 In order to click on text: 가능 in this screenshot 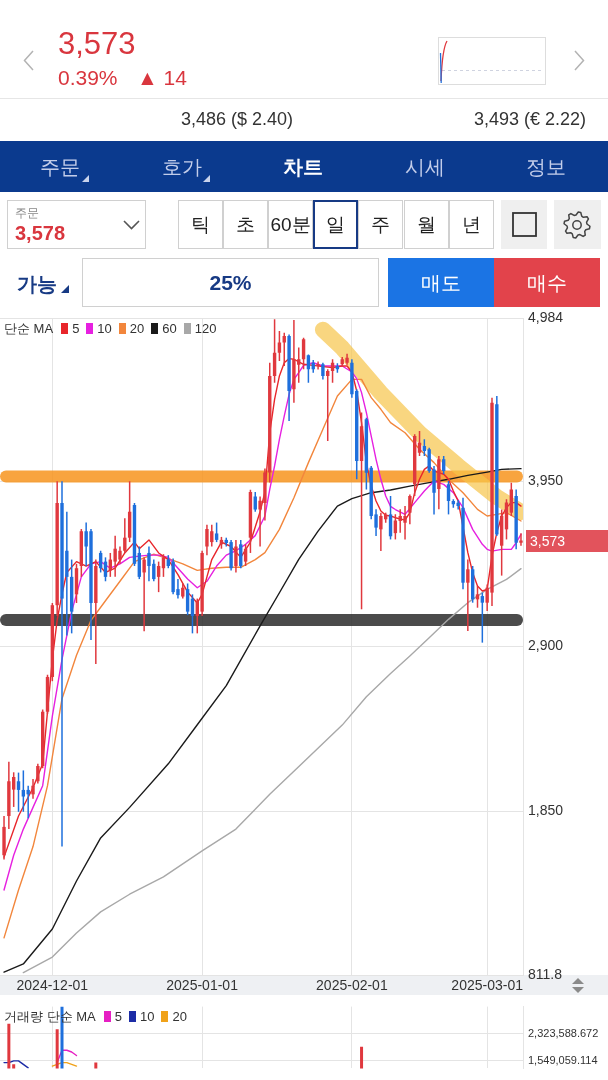, I will do `click(37, 284)`.